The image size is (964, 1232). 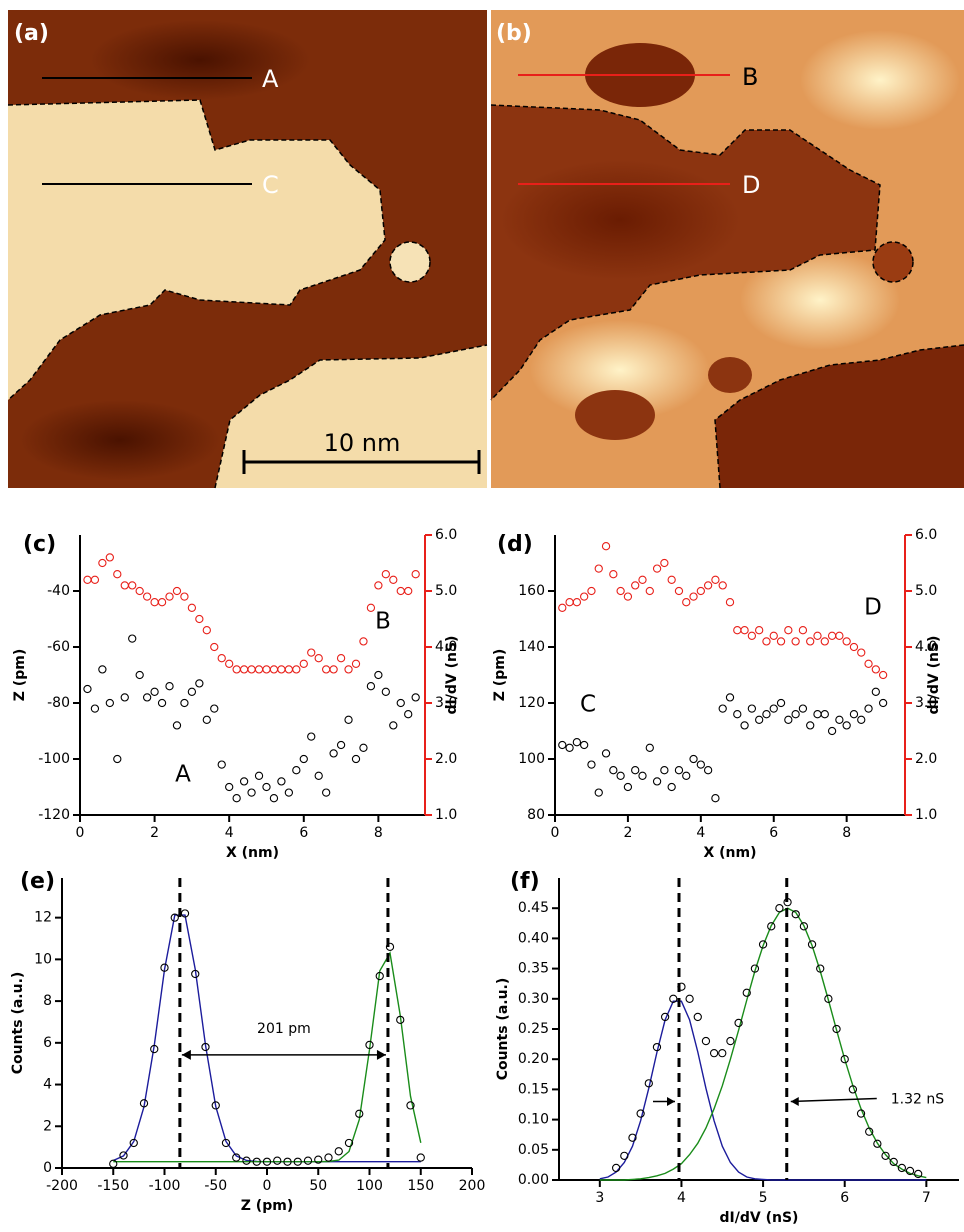 What do you see at coordinates (531, 759) in the screenshot?
I see `y-tick-label: 100` at bounding box center [531, 759].